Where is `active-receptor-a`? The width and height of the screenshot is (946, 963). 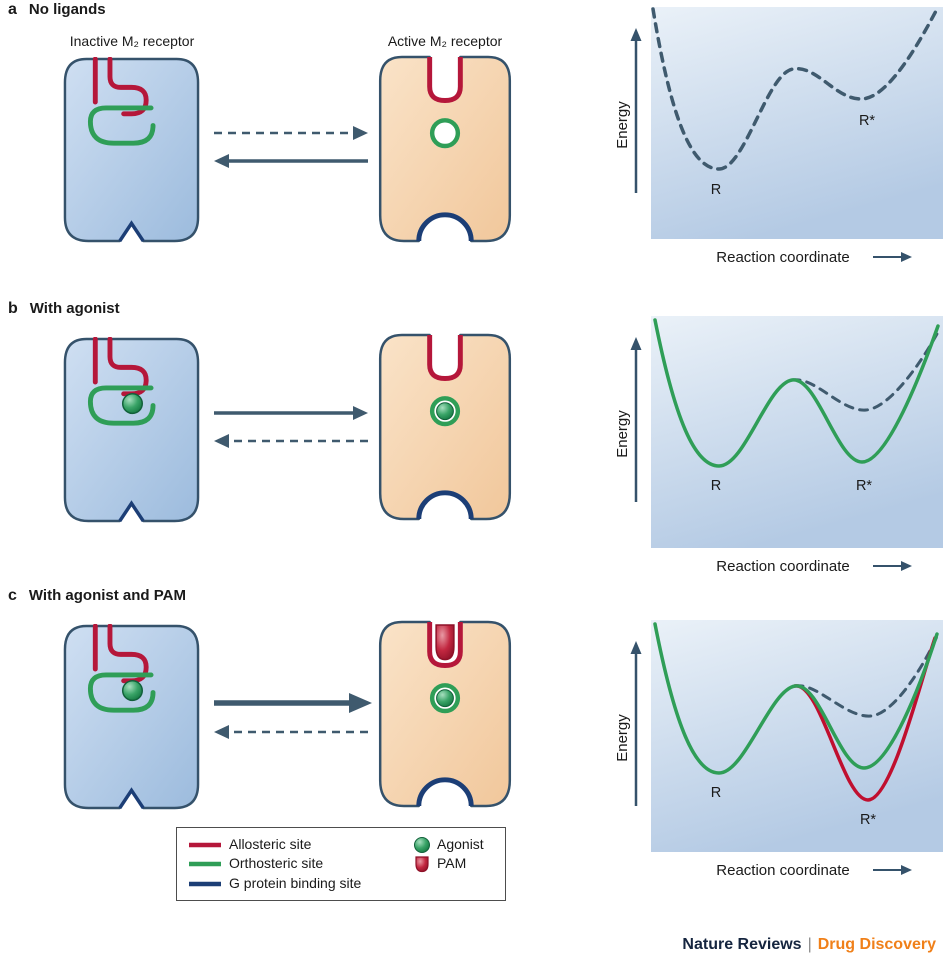 active-receptor-a is located at coordinates (445, 149).